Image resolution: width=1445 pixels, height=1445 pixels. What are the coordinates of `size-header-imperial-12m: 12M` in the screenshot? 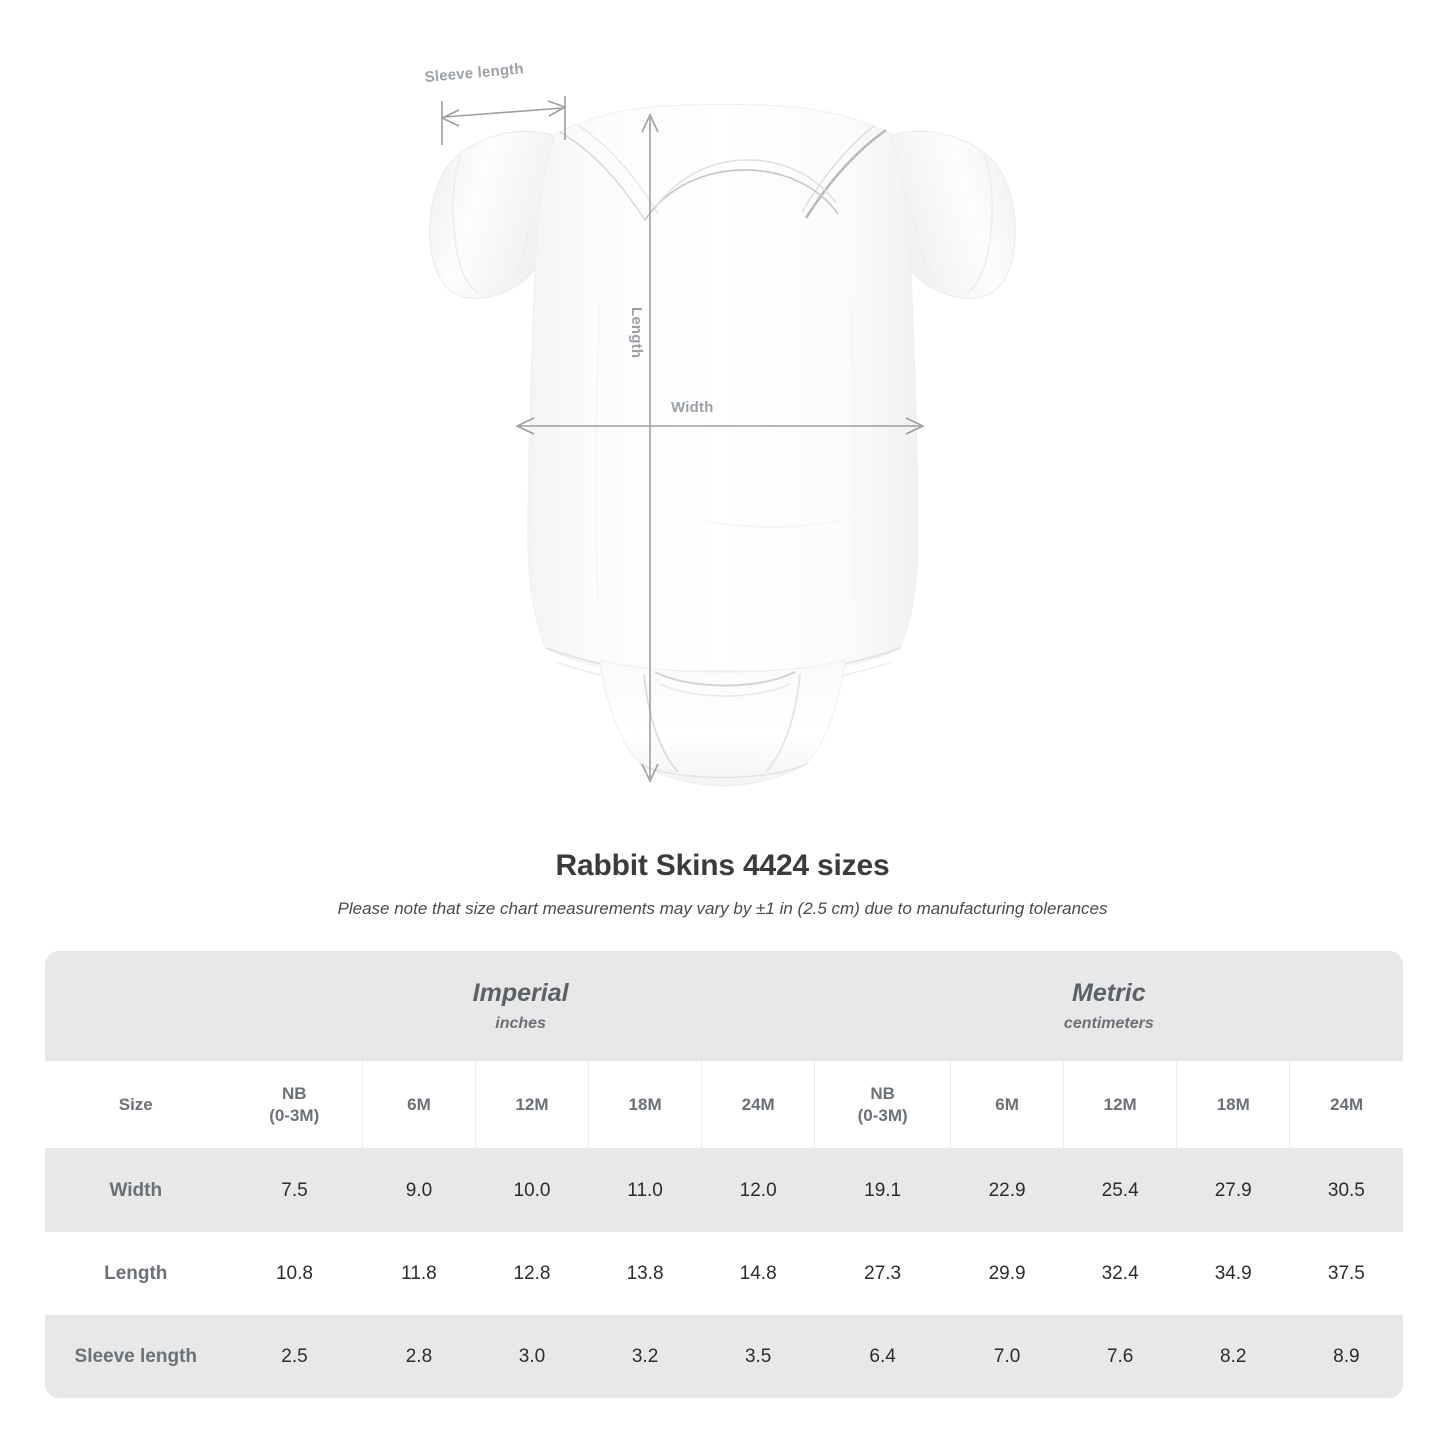 It's located at (531, 1105).